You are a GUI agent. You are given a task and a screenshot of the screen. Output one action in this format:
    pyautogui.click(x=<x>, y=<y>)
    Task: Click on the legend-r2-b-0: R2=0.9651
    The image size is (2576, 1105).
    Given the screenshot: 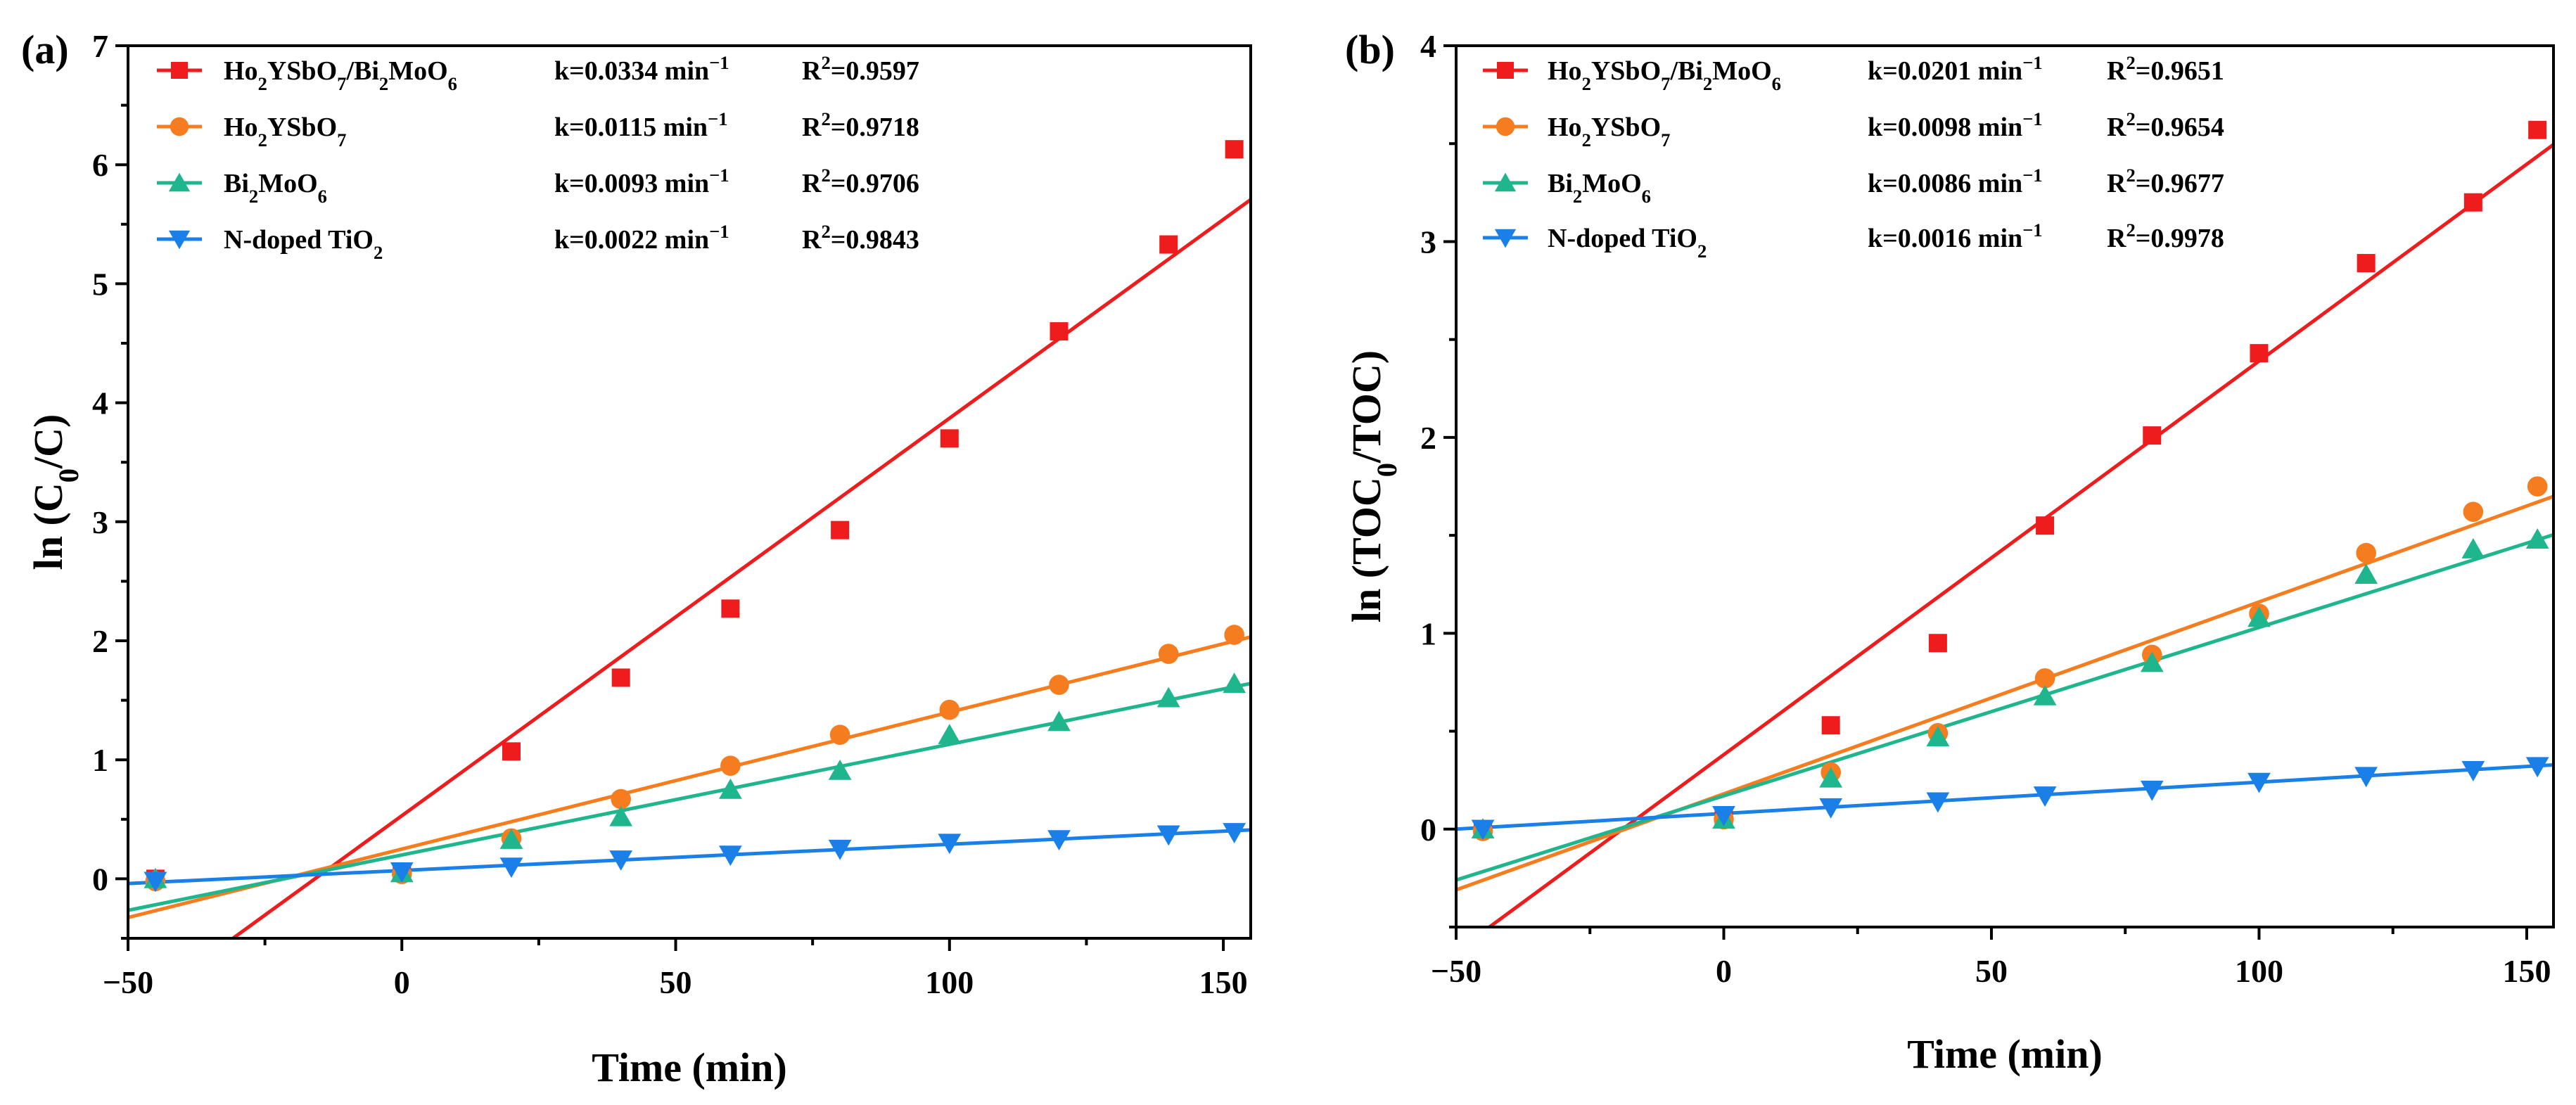 What is the action you would take?
    pyautogui.click(x=2165, y=69)
    